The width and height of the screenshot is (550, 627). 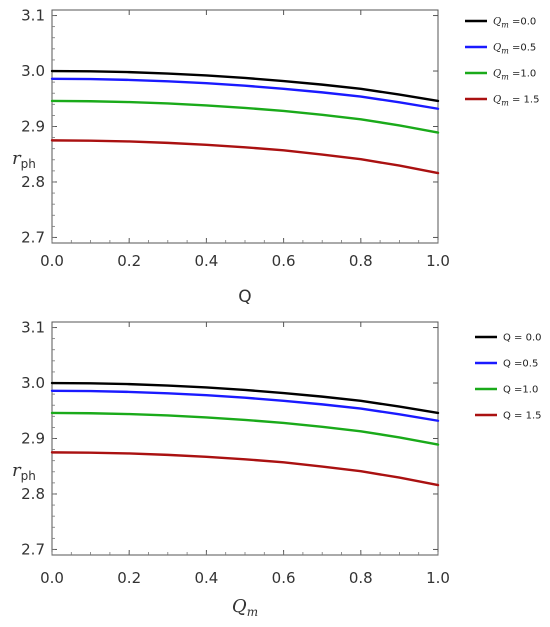 I want to click on legend-label-1: Q =0.5, so click(x=520, y=364).